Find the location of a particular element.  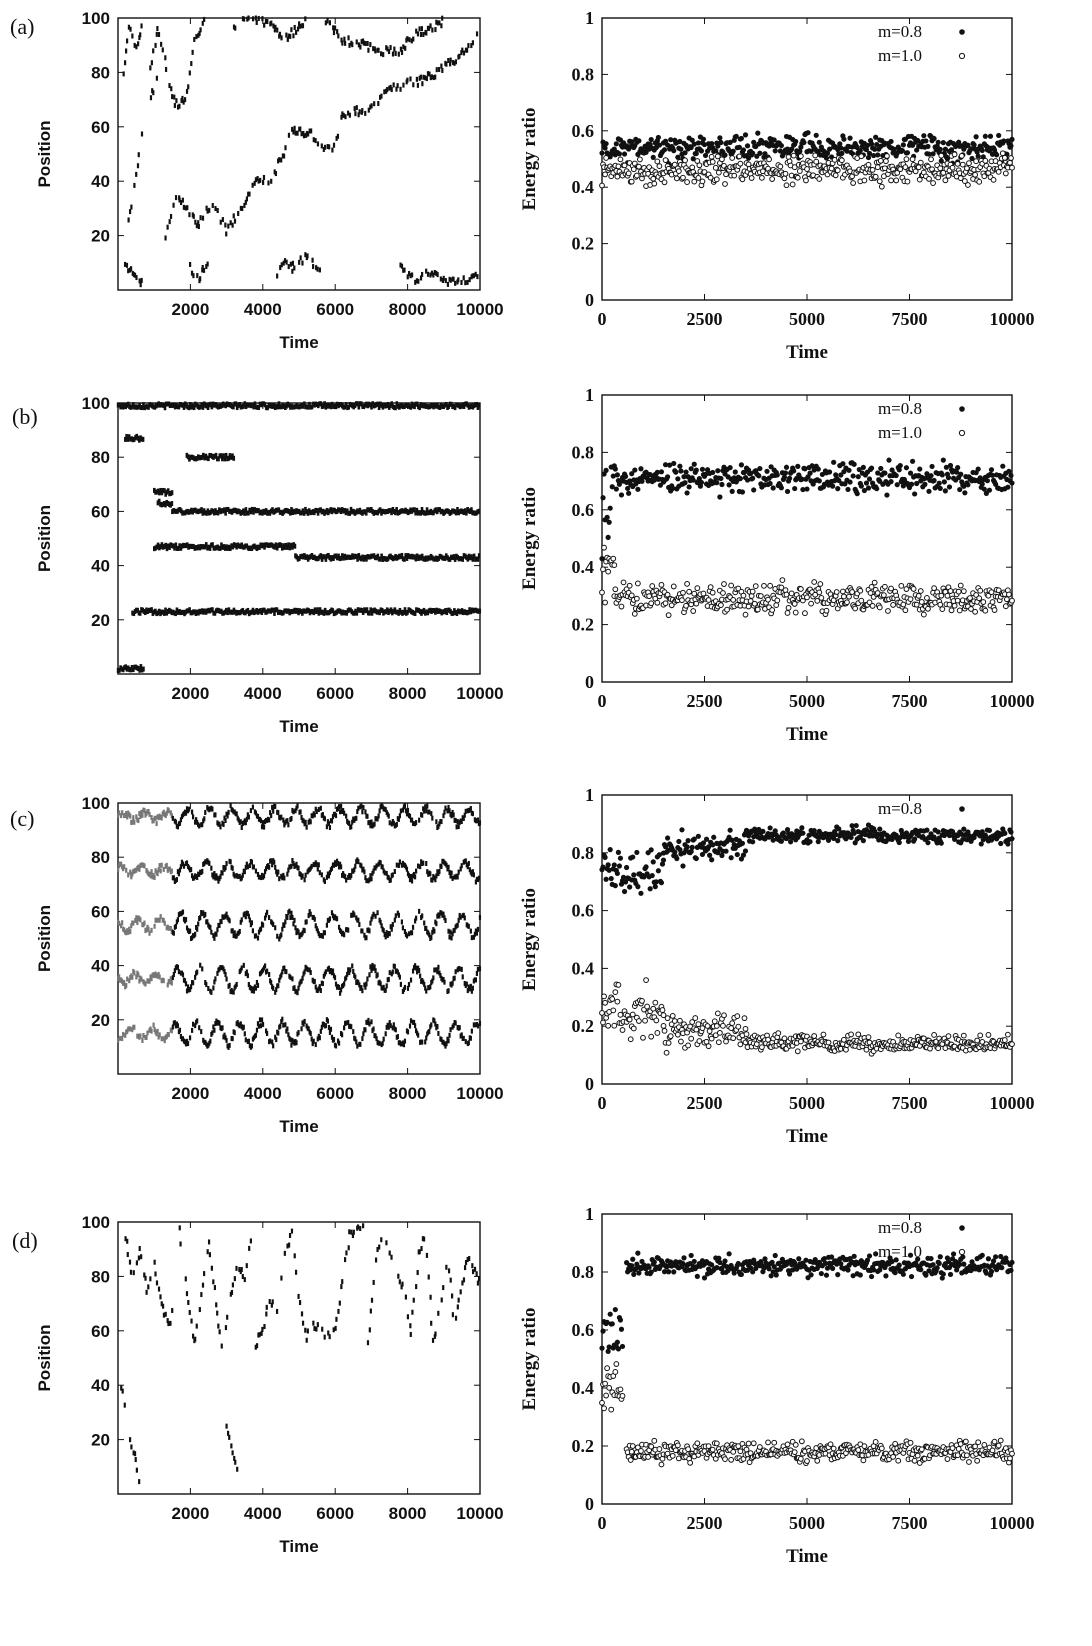

legend-label: m=0.8 is located at coordinates (900, 31).